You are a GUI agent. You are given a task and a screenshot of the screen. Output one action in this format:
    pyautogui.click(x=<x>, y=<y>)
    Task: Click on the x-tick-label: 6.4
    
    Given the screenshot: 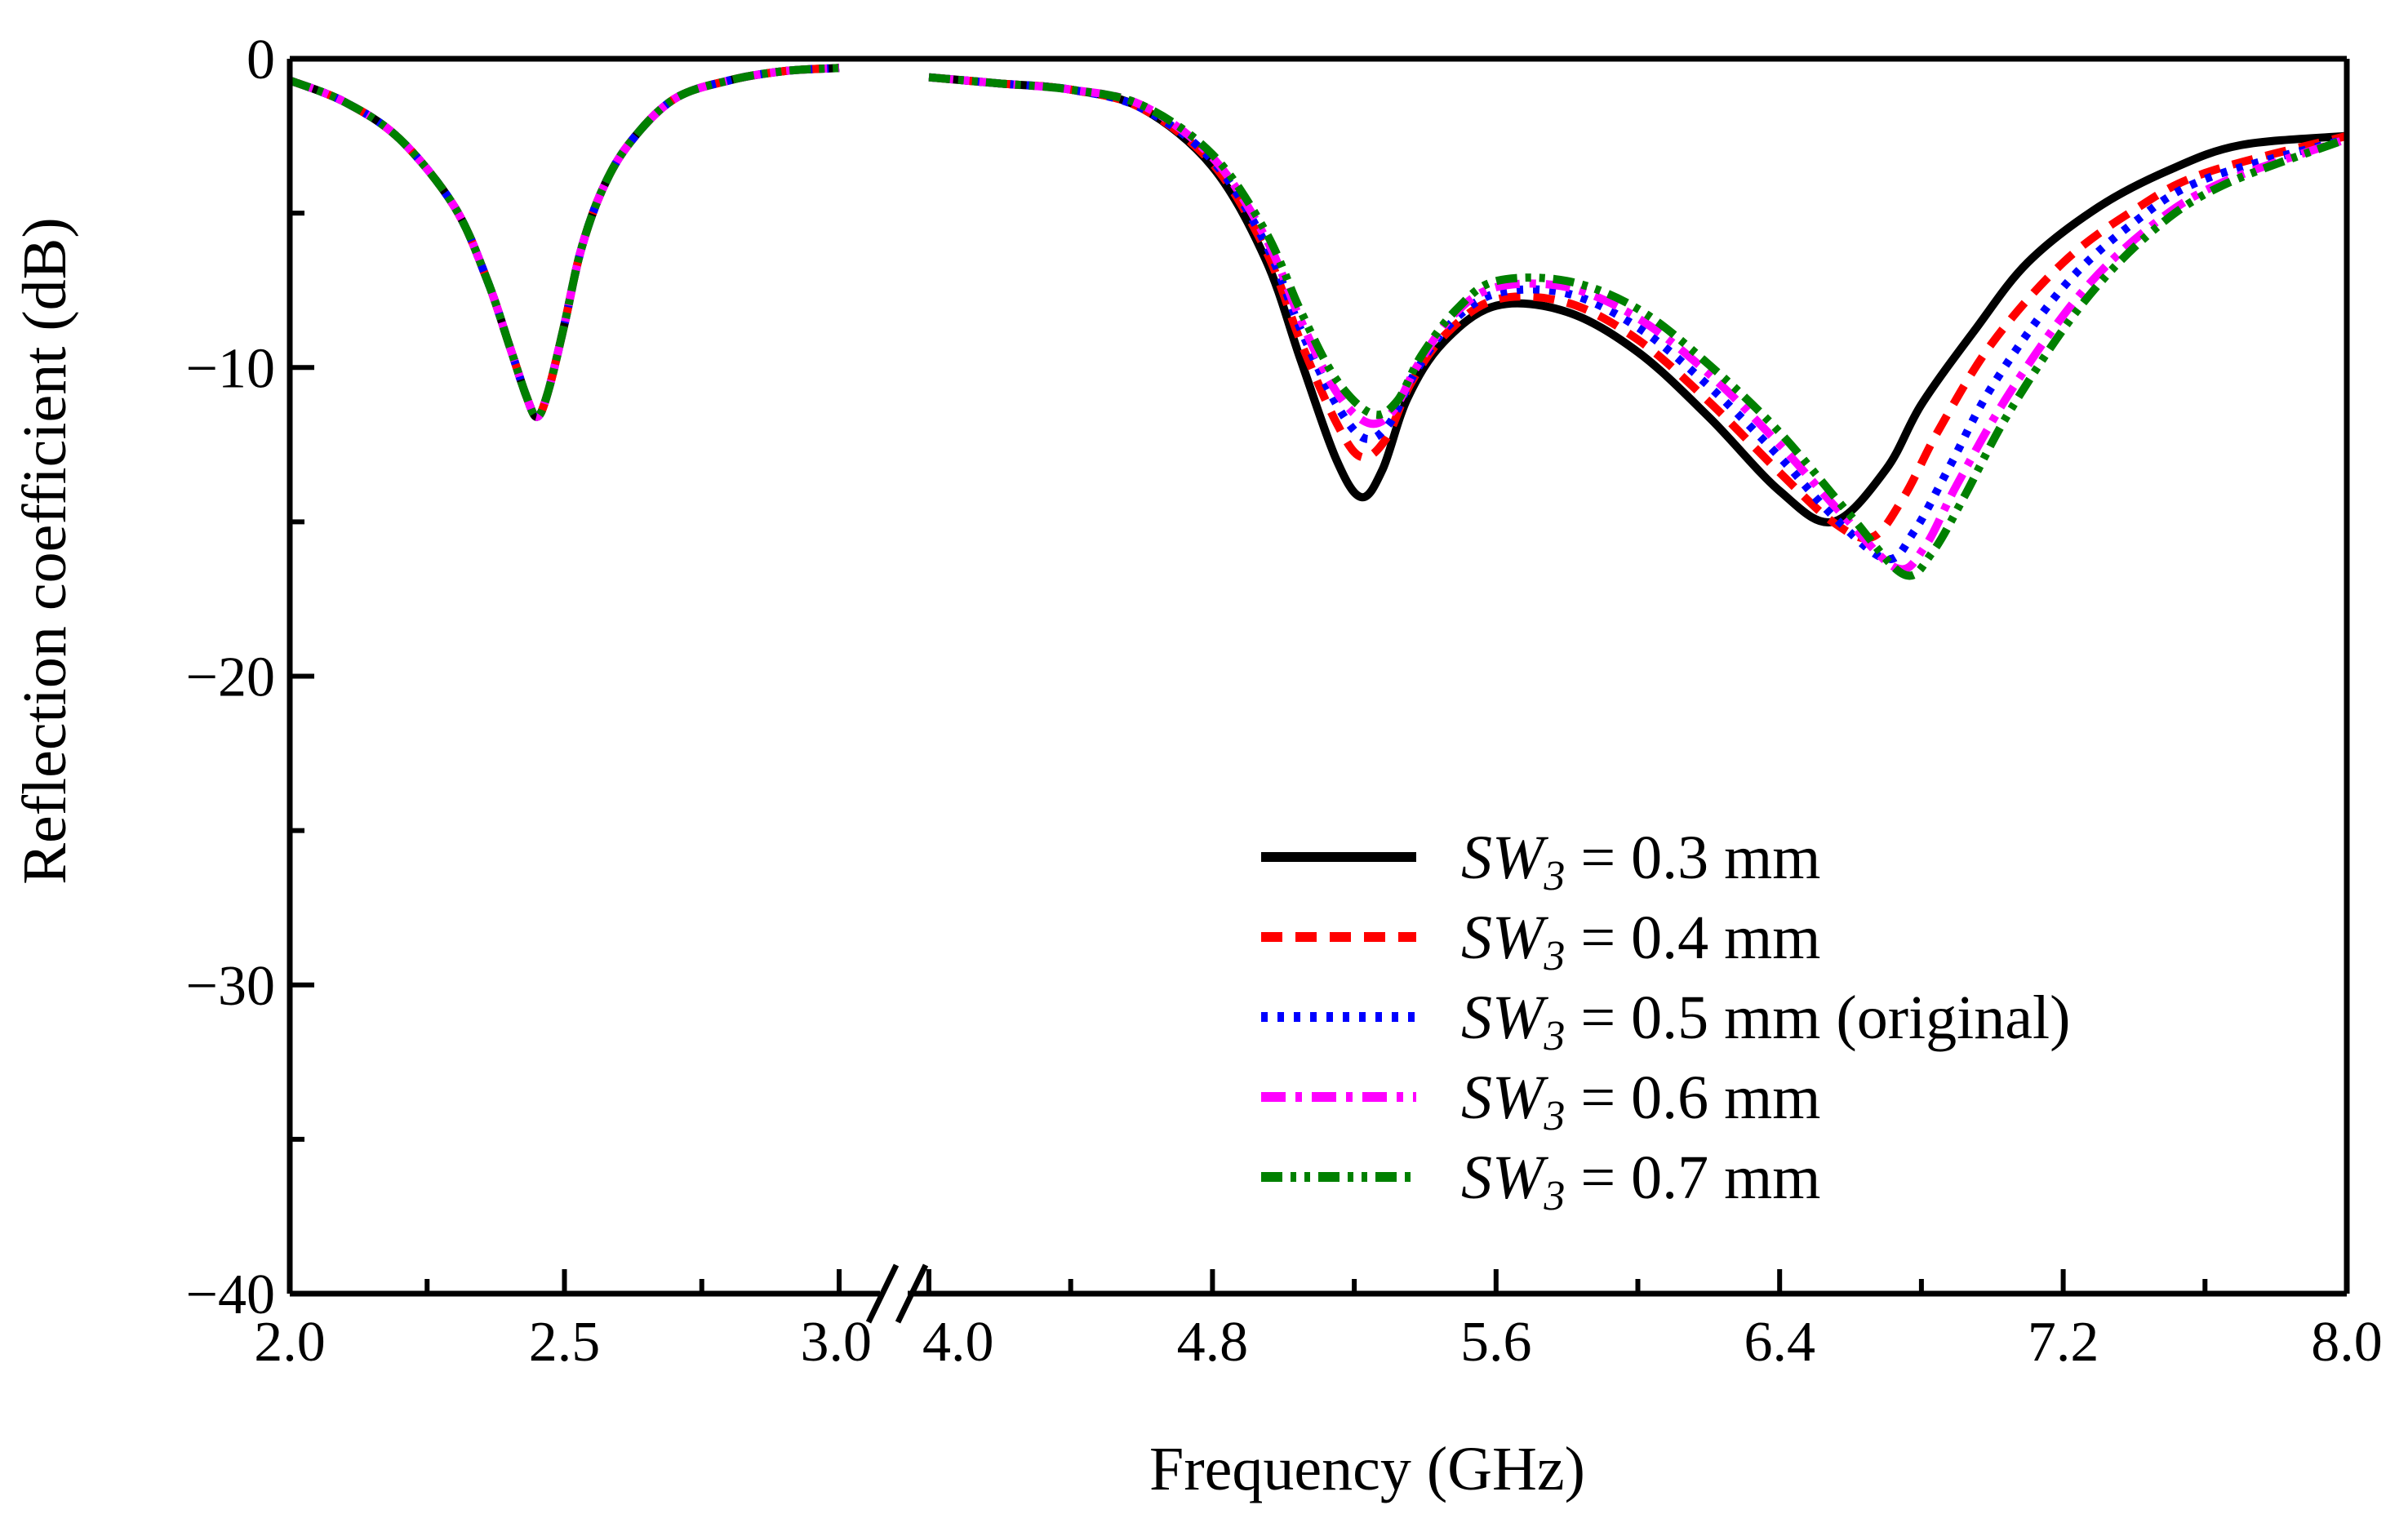 What is the action you would take?
    pyautogui.click(x=1779, y=1342)
    